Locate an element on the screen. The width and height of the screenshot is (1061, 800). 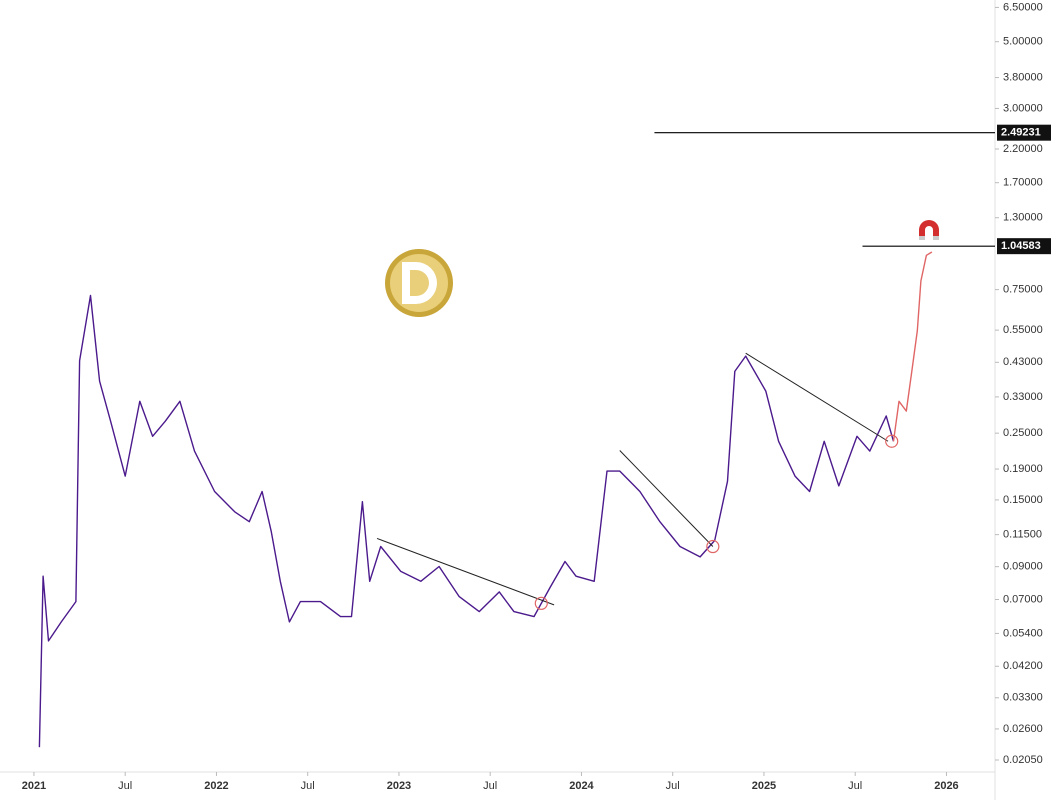
x-tick-label: 2026 is located at coordinates (946, 786).